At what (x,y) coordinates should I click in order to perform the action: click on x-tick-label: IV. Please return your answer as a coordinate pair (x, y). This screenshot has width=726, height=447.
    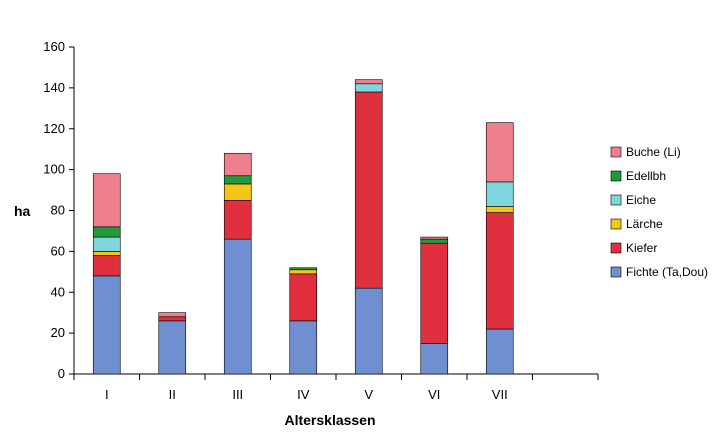
    Looking at the image, I should click on (303, 394).